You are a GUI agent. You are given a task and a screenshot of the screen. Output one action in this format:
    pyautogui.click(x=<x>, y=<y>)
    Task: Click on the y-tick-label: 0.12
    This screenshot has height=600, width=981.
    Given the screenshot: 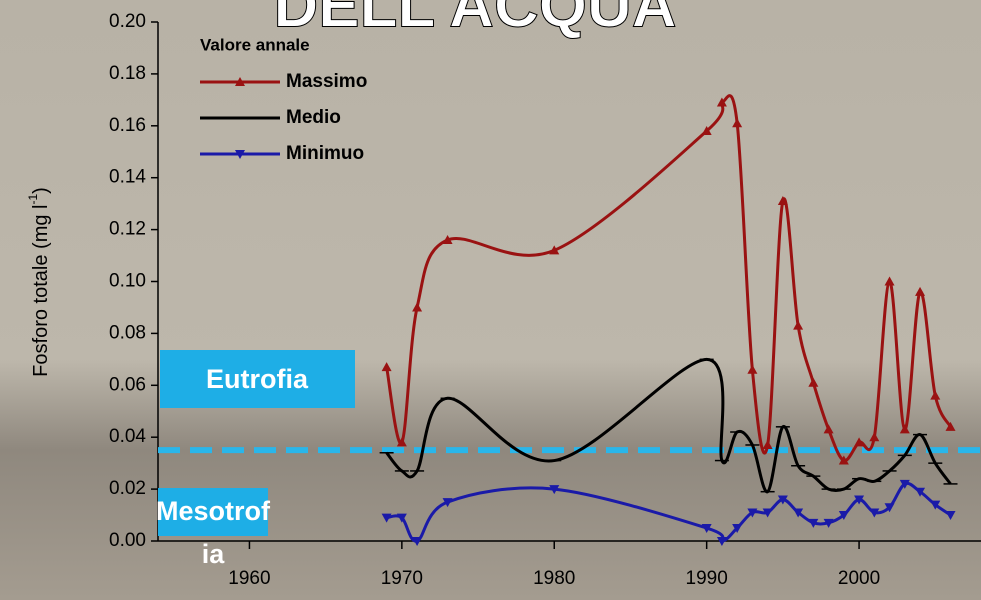 What is the action you would take?
    pyautogui.click(x=127, y=229)
    